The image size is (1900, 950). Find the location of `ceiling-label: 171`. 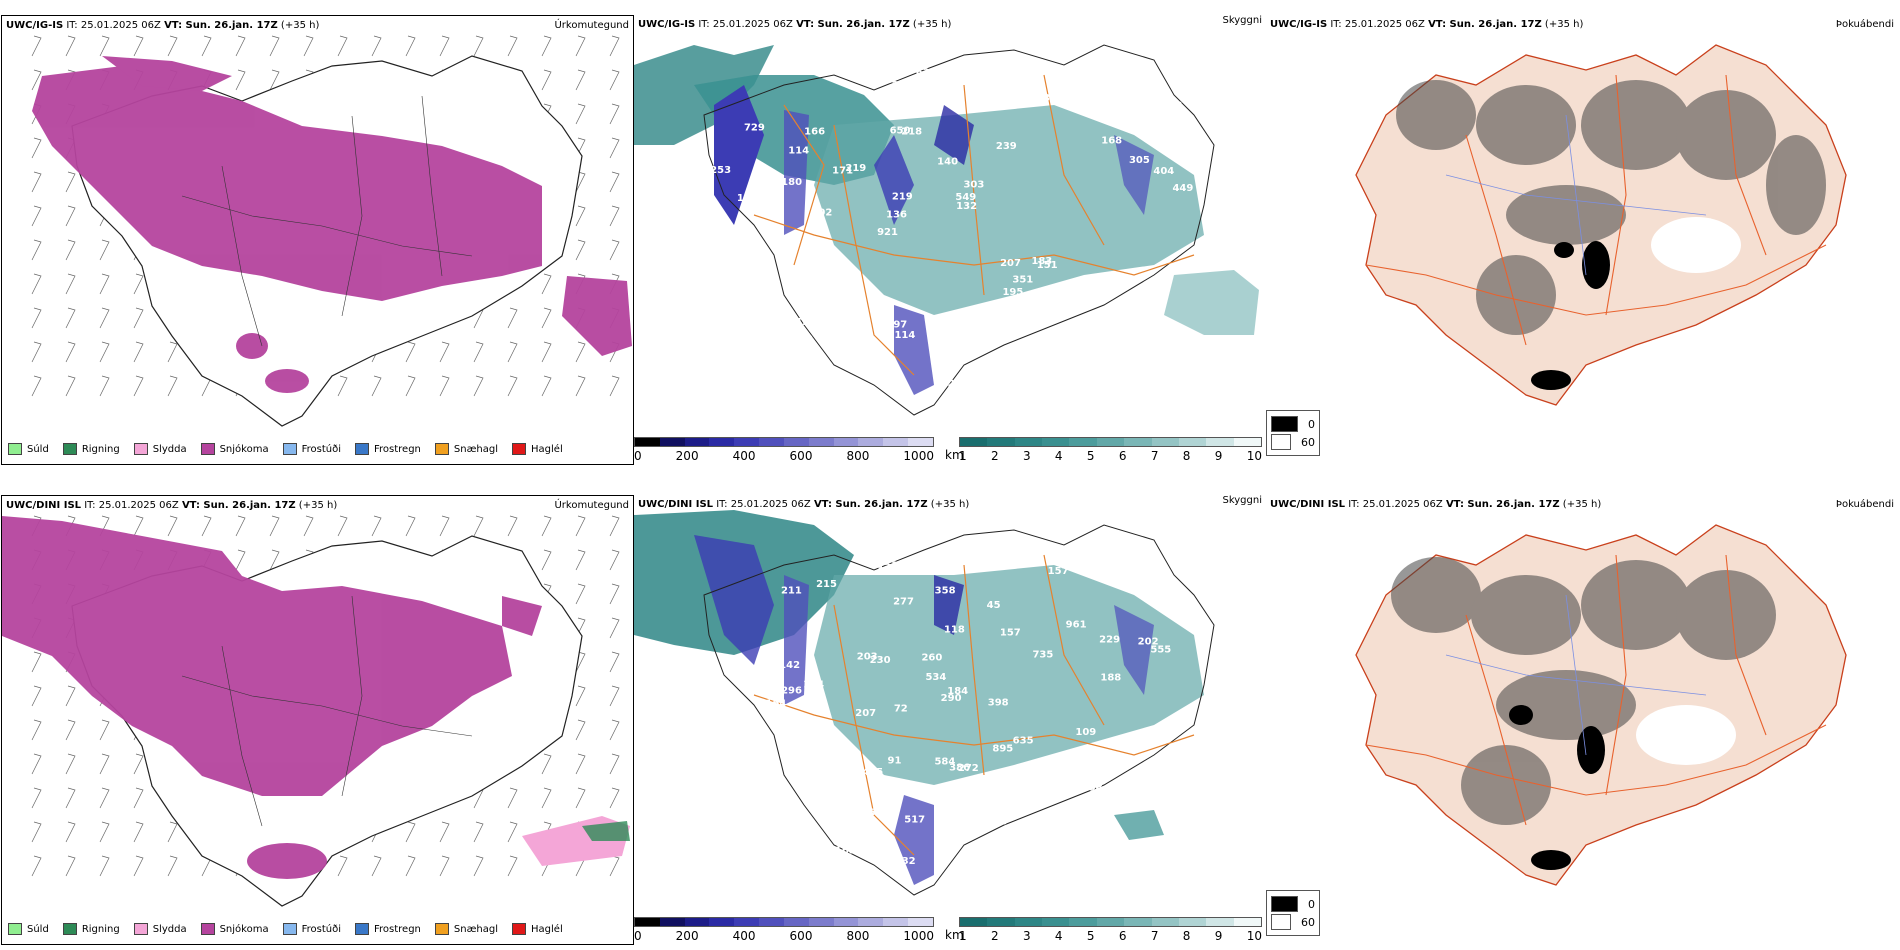

ceiling-label: 171 is located at coordinates (842, 170).